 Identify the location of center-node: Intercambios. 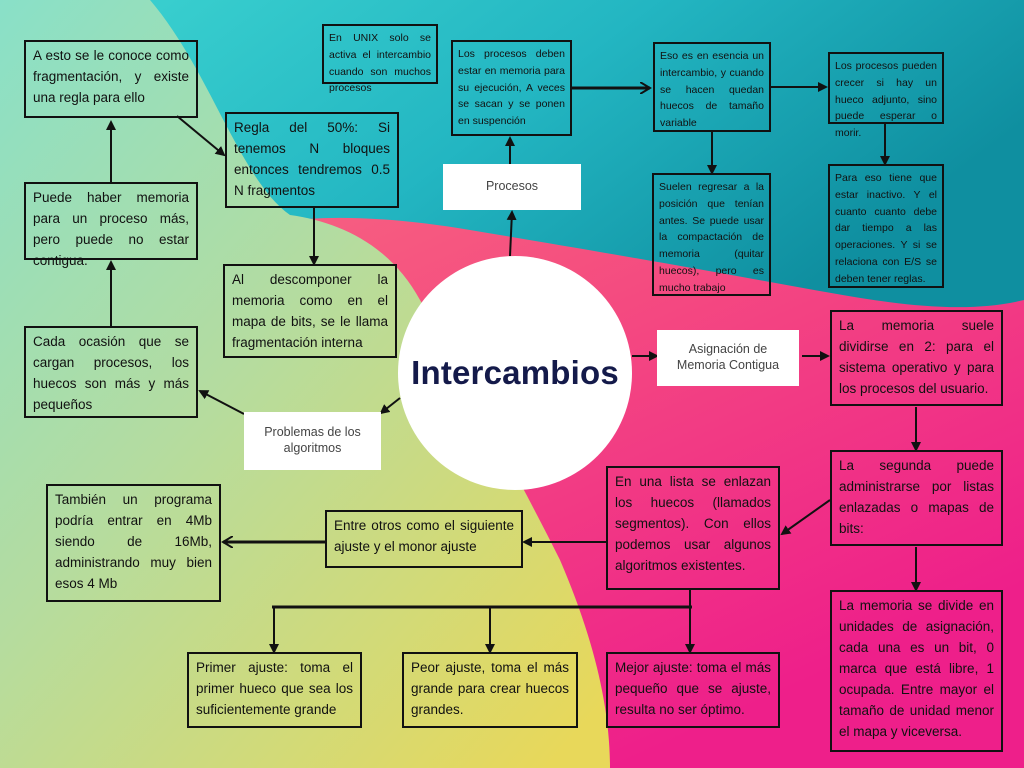
(515, 373).